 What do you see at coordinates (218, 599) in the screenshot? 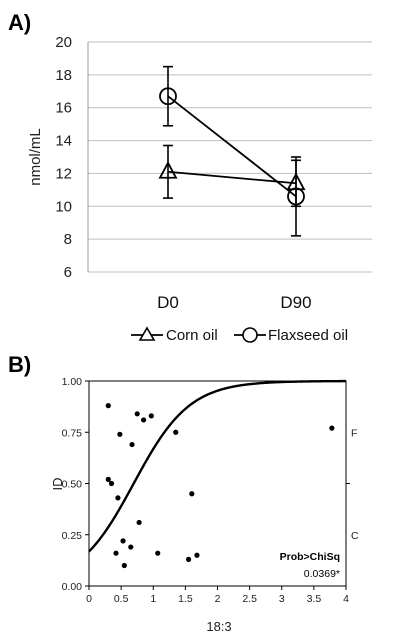
I see `x-tick-label: 2` at bounding box center [218, 599].